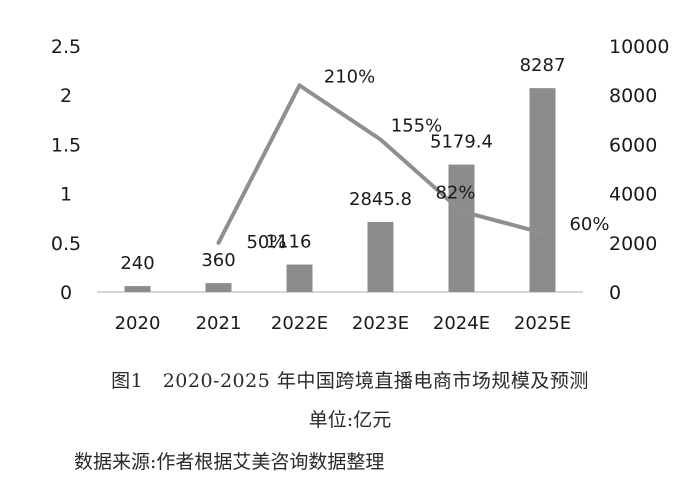  What do you see at coordinates (542, 323) in the screenshot?
I see `x-axis-tick-label: 2025E` at bounding box center [542, 323].